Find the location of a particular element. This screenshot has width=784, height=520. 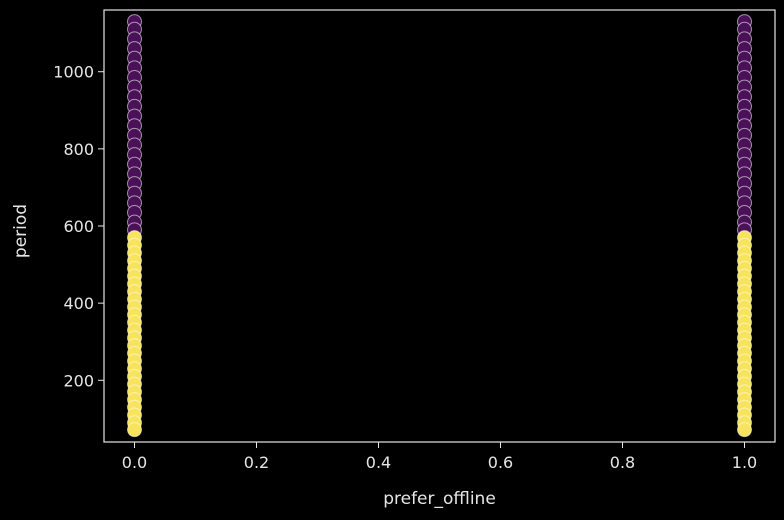

x-tick-label: 0.8 is located at coordinates (622, 462).